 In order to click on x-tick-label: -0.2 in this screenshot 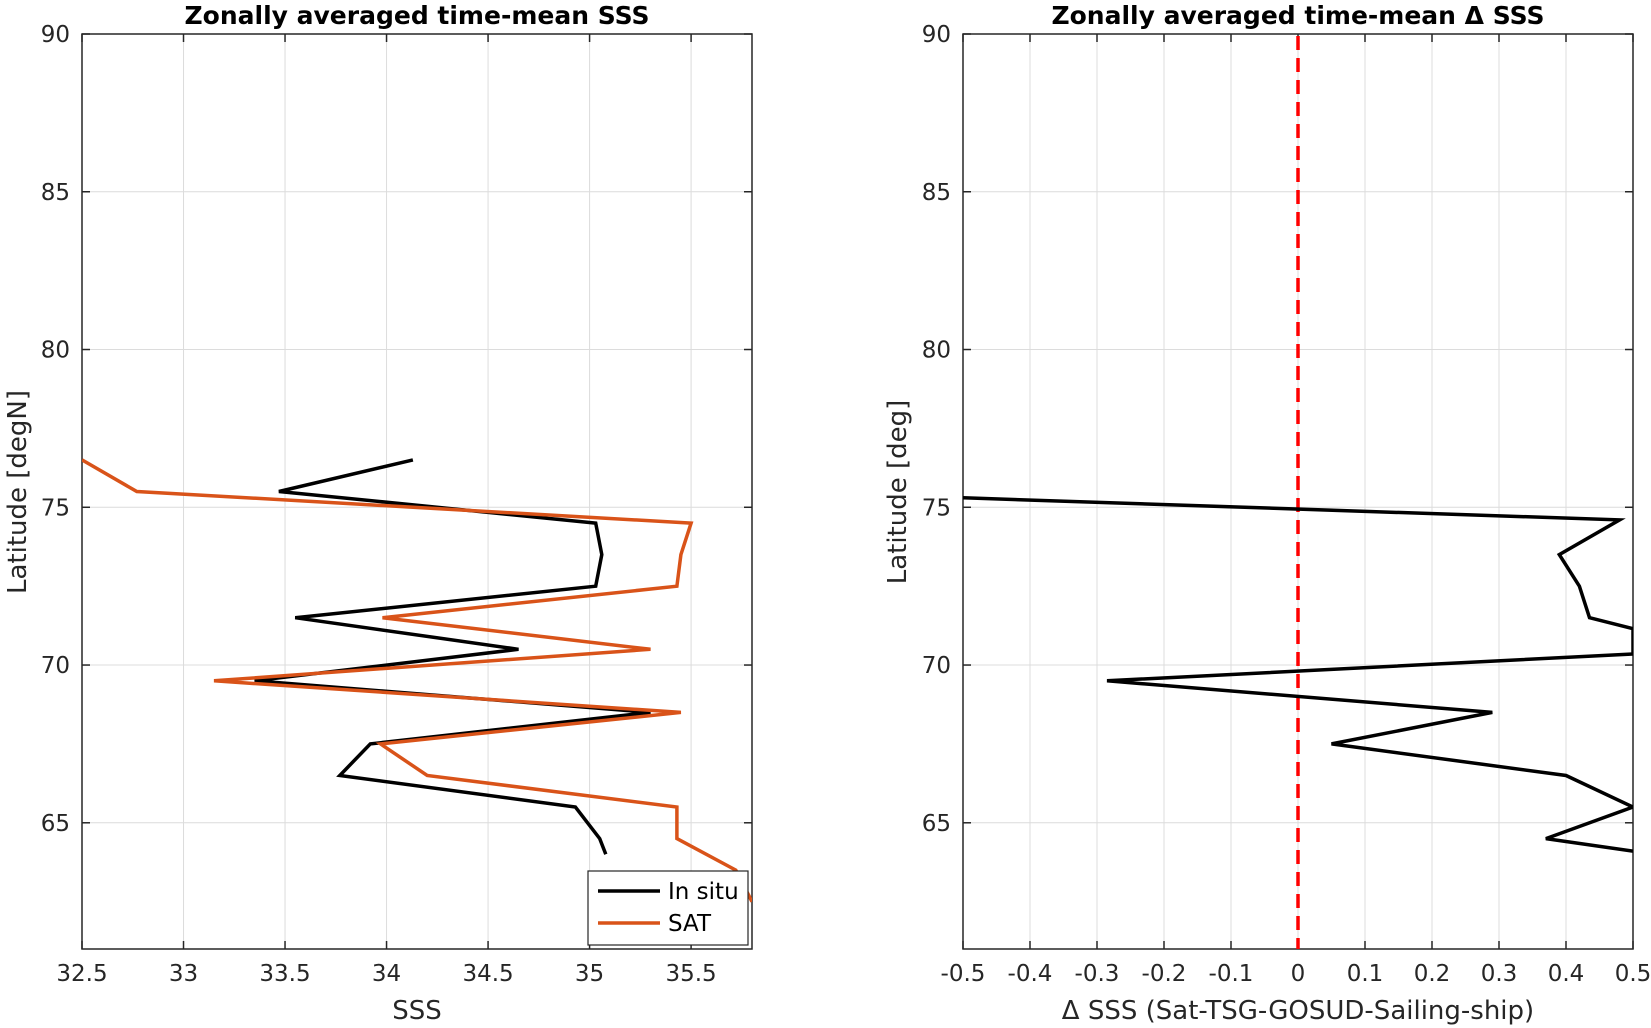, I will do `click(1164, 974)`.